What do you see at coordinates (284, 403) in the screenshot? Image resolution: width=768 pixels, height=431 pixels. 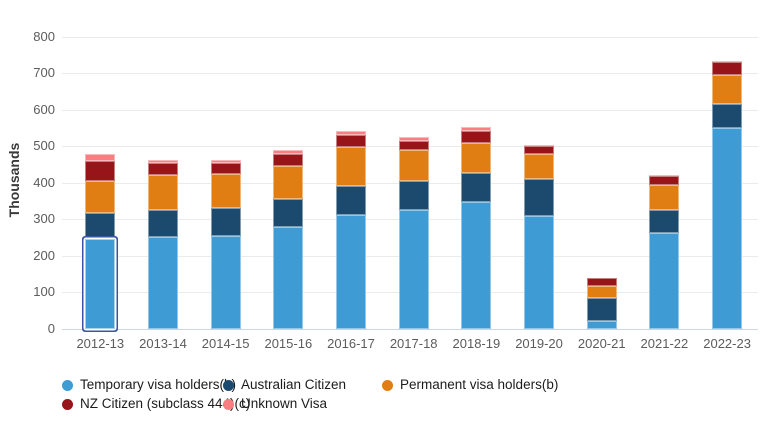 I see `legend-label: Unknown Visa` at bounding box center [284, 403].